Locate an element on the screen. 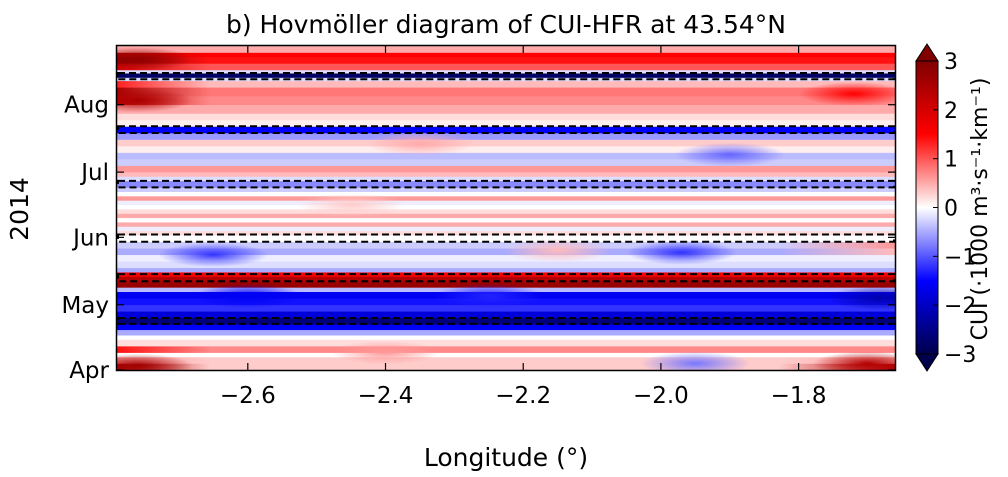  colorbar-tick-label: 0 is located at coordinates (951, 209).